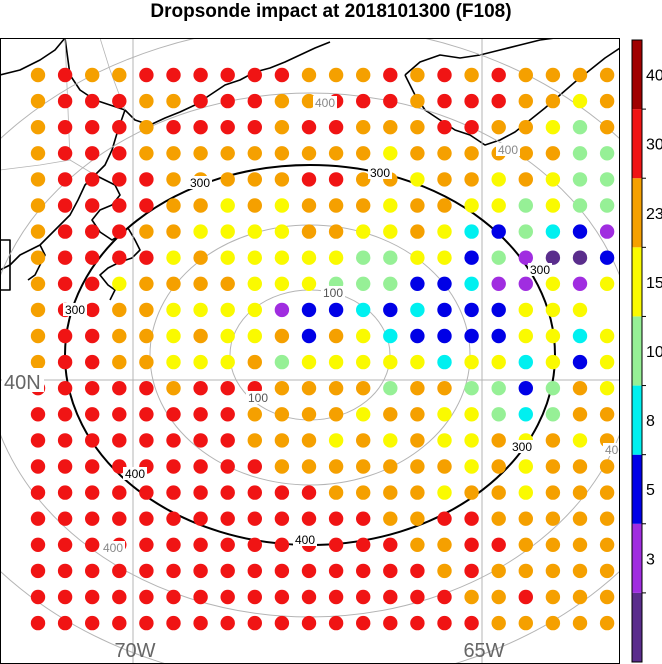 Image resolution: width=662 pixels, height=664 pixels. Describe the element at coordinates (380, 173) in the screenshot. I see `contour-label: 300` at that location.